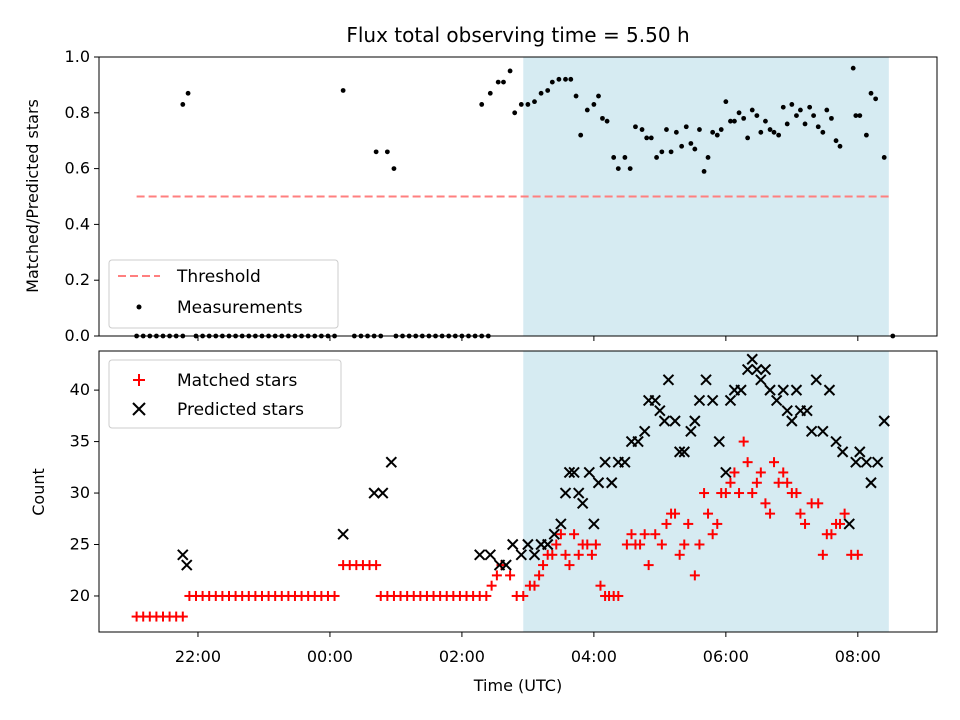 Image resolution: width=960 pixels, height=720 pixels. What do you see at coordinates (139, 409) in the screenshot?
I see `predicted-legend-swatch` at bounding box center [139, 409].